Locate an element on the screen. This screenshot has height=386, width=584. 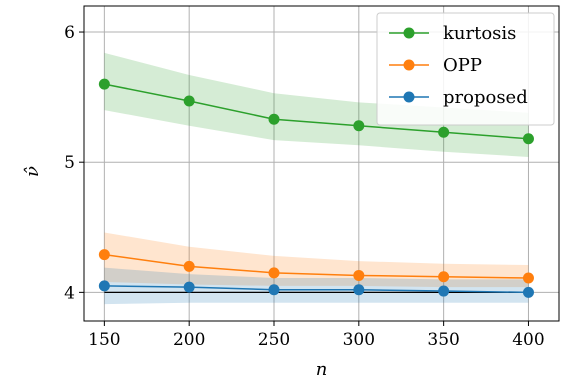
y-tick-label: 4 is located at coordinates (69, 293).